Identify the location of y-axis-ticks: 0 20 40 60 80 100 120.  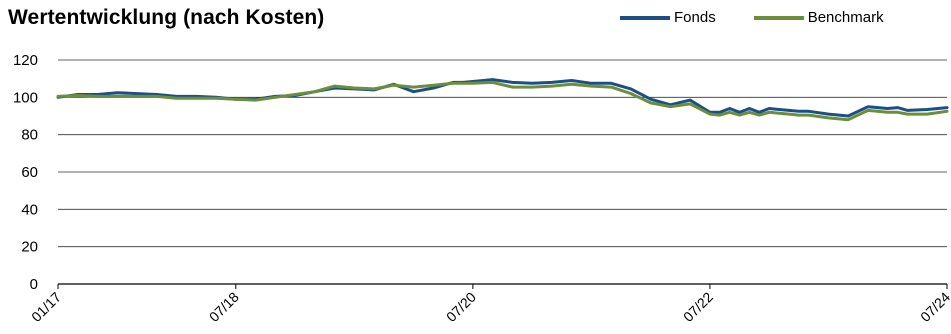
(25, 172).